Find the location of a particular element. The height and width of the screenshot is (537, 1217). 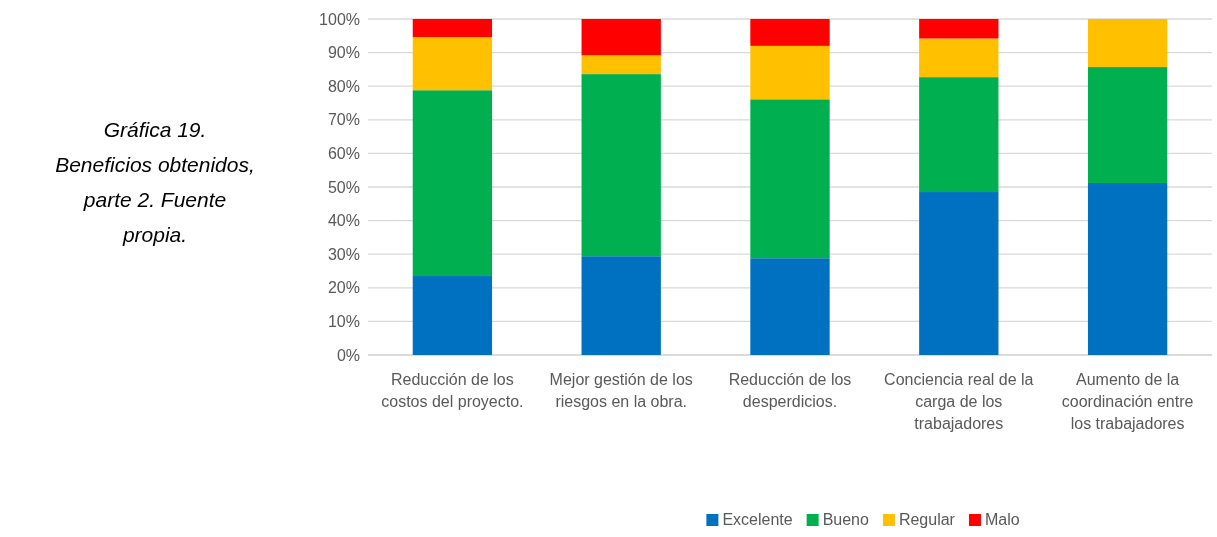

legend-label: Malo is located at coordinates (1002, 519).